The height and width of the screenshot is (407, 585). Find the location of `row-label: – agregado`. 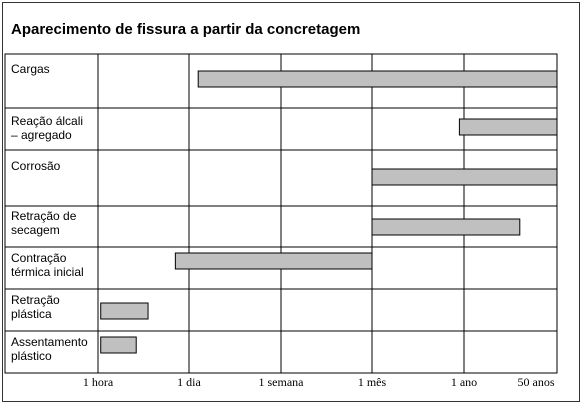

row-label: – agregado is located at coordinates (41, 135).